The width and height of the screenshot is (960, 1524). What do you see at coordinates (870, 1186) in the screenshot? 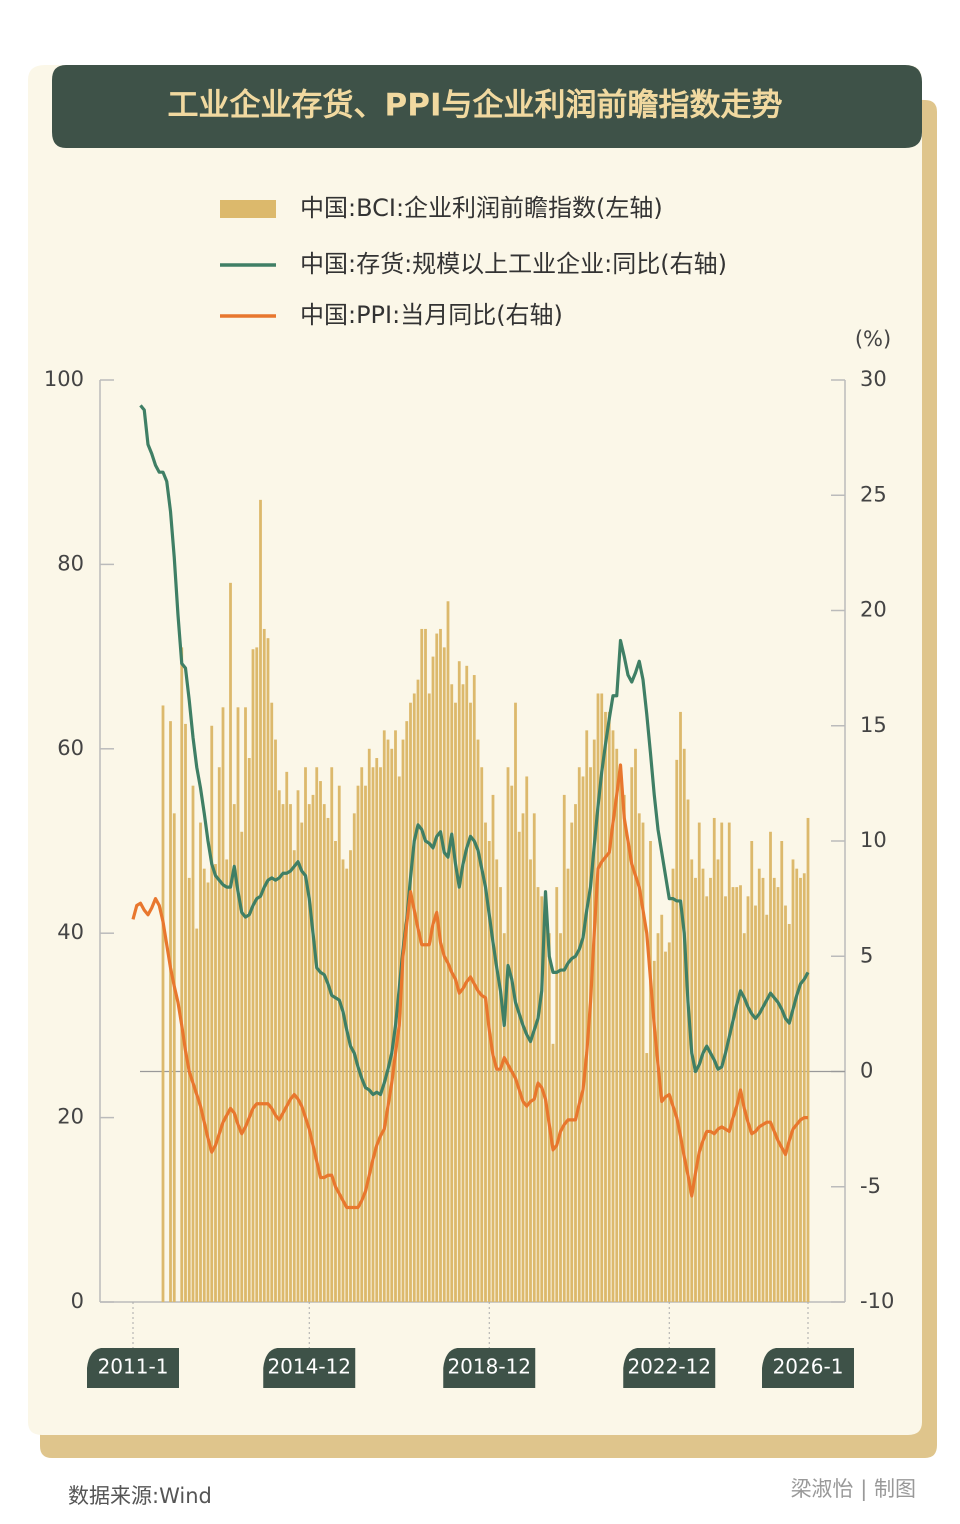
I see `y2-tick-label: -5` at bounding box center [870, 1186].